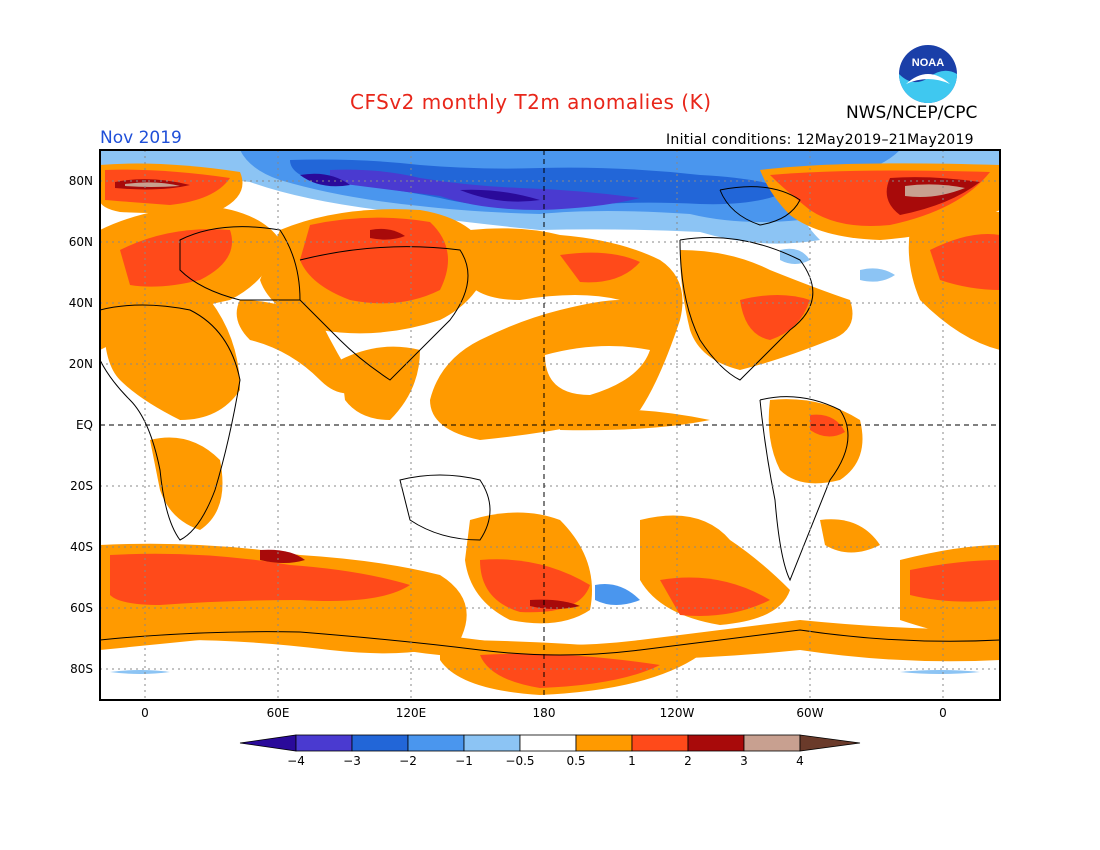 Image resolution: width=1100 pixels, height=850 pixels. Describe the element at coordinates (688, 761) in the screenshot. I see `colorbar-tick-label: 2` at that location.